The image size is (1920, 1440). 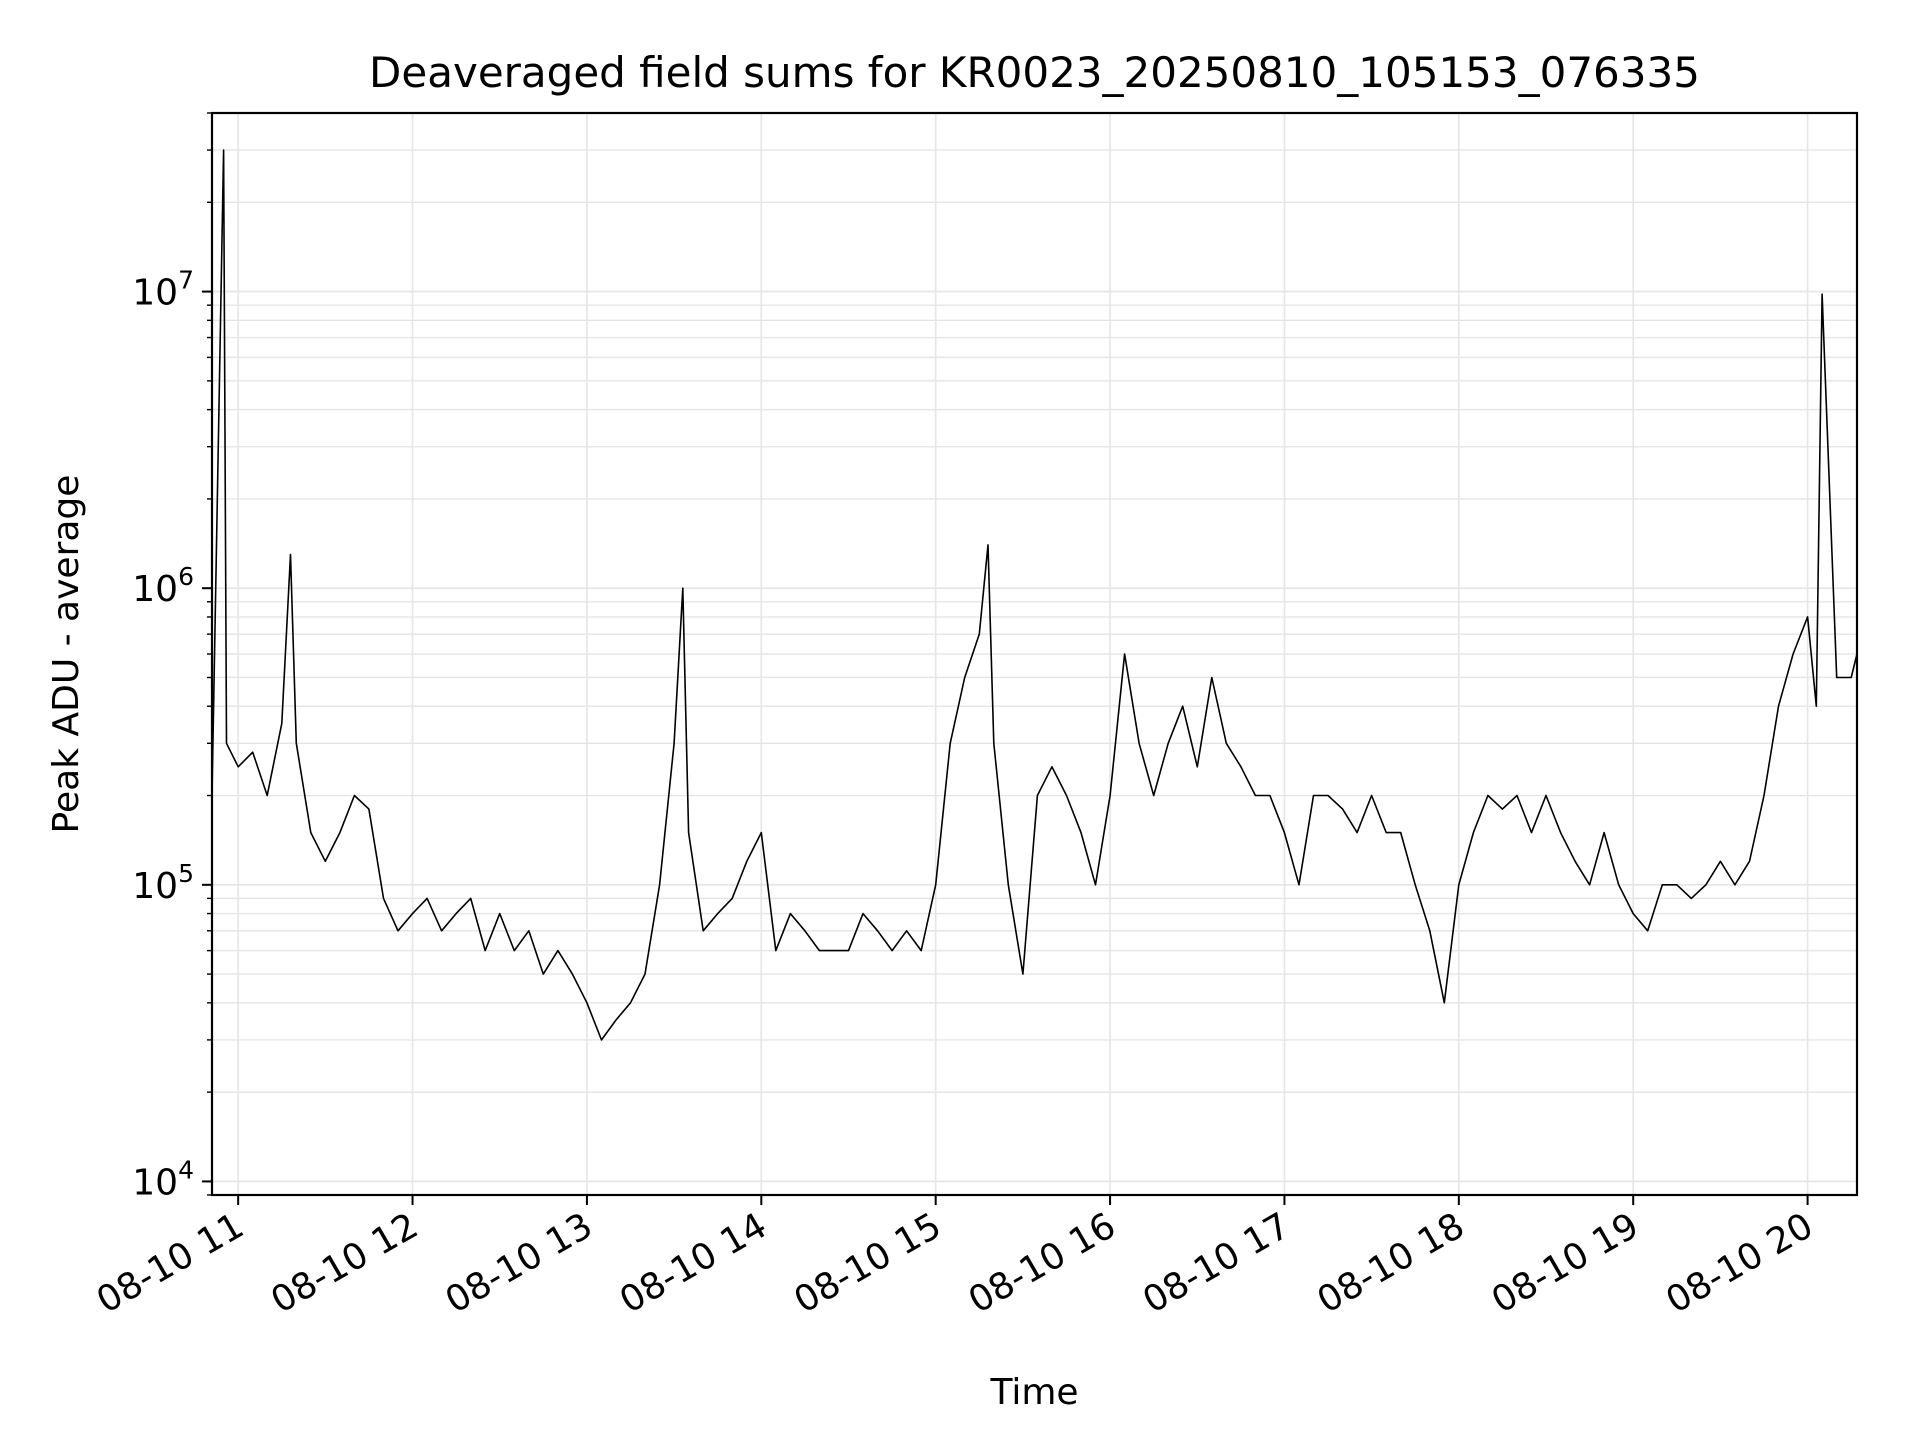 I want to click on y-tick-label: 10⁴, so click(x=163, y=1179).